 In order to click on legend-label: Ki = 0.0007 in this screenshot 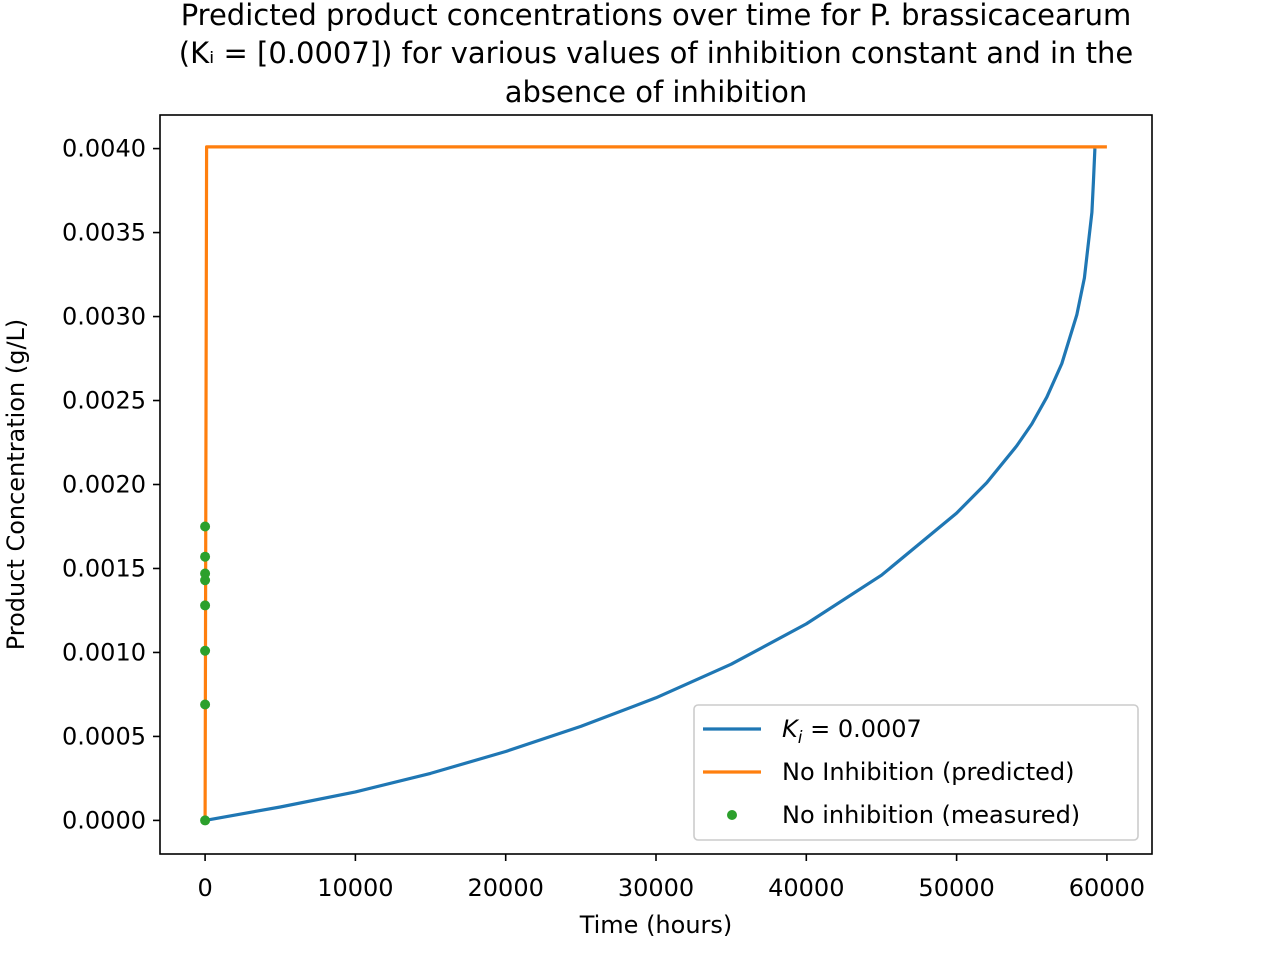, I will do `click(852, 731)`.